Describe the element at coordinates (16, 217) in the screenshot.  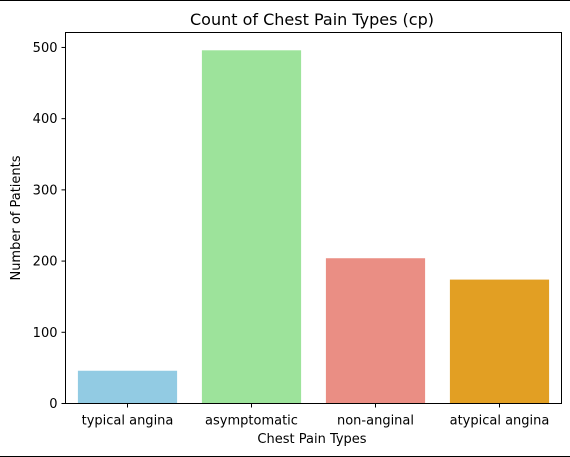
I see `y-axis-label: Number of Patients` at that location.